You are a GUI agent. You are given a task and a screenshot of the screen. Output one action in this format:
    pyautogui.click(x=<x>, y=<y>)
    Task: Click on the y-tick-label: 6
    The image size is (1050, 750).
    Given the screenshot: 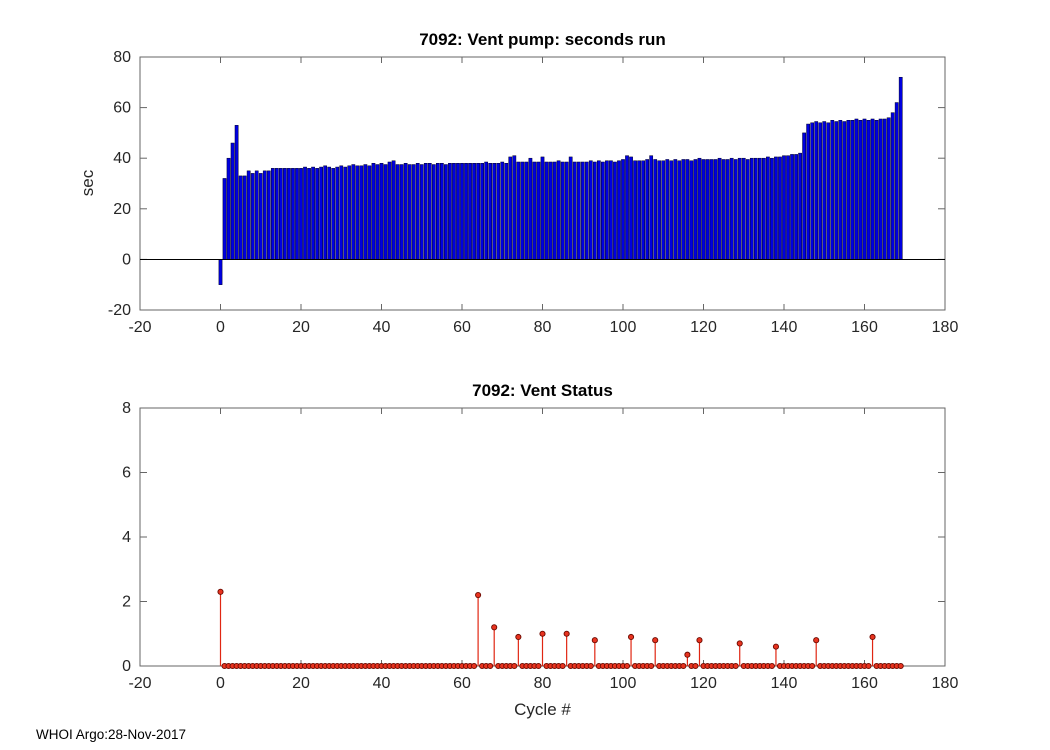 What is the action you would take?
    pyautogui.click(x=126, y=473)
    